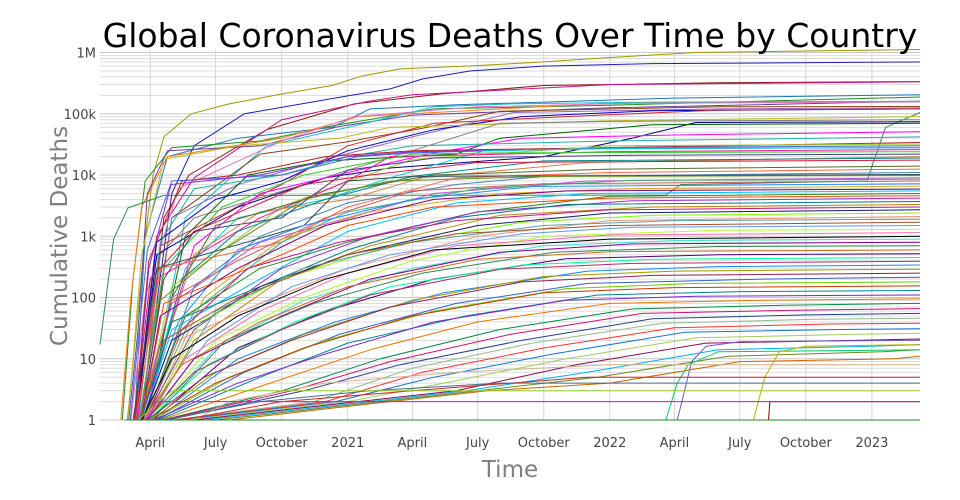 This screenshot has width=960, height=500. I want to click on y-tick-label: 10, so click(87, 360).